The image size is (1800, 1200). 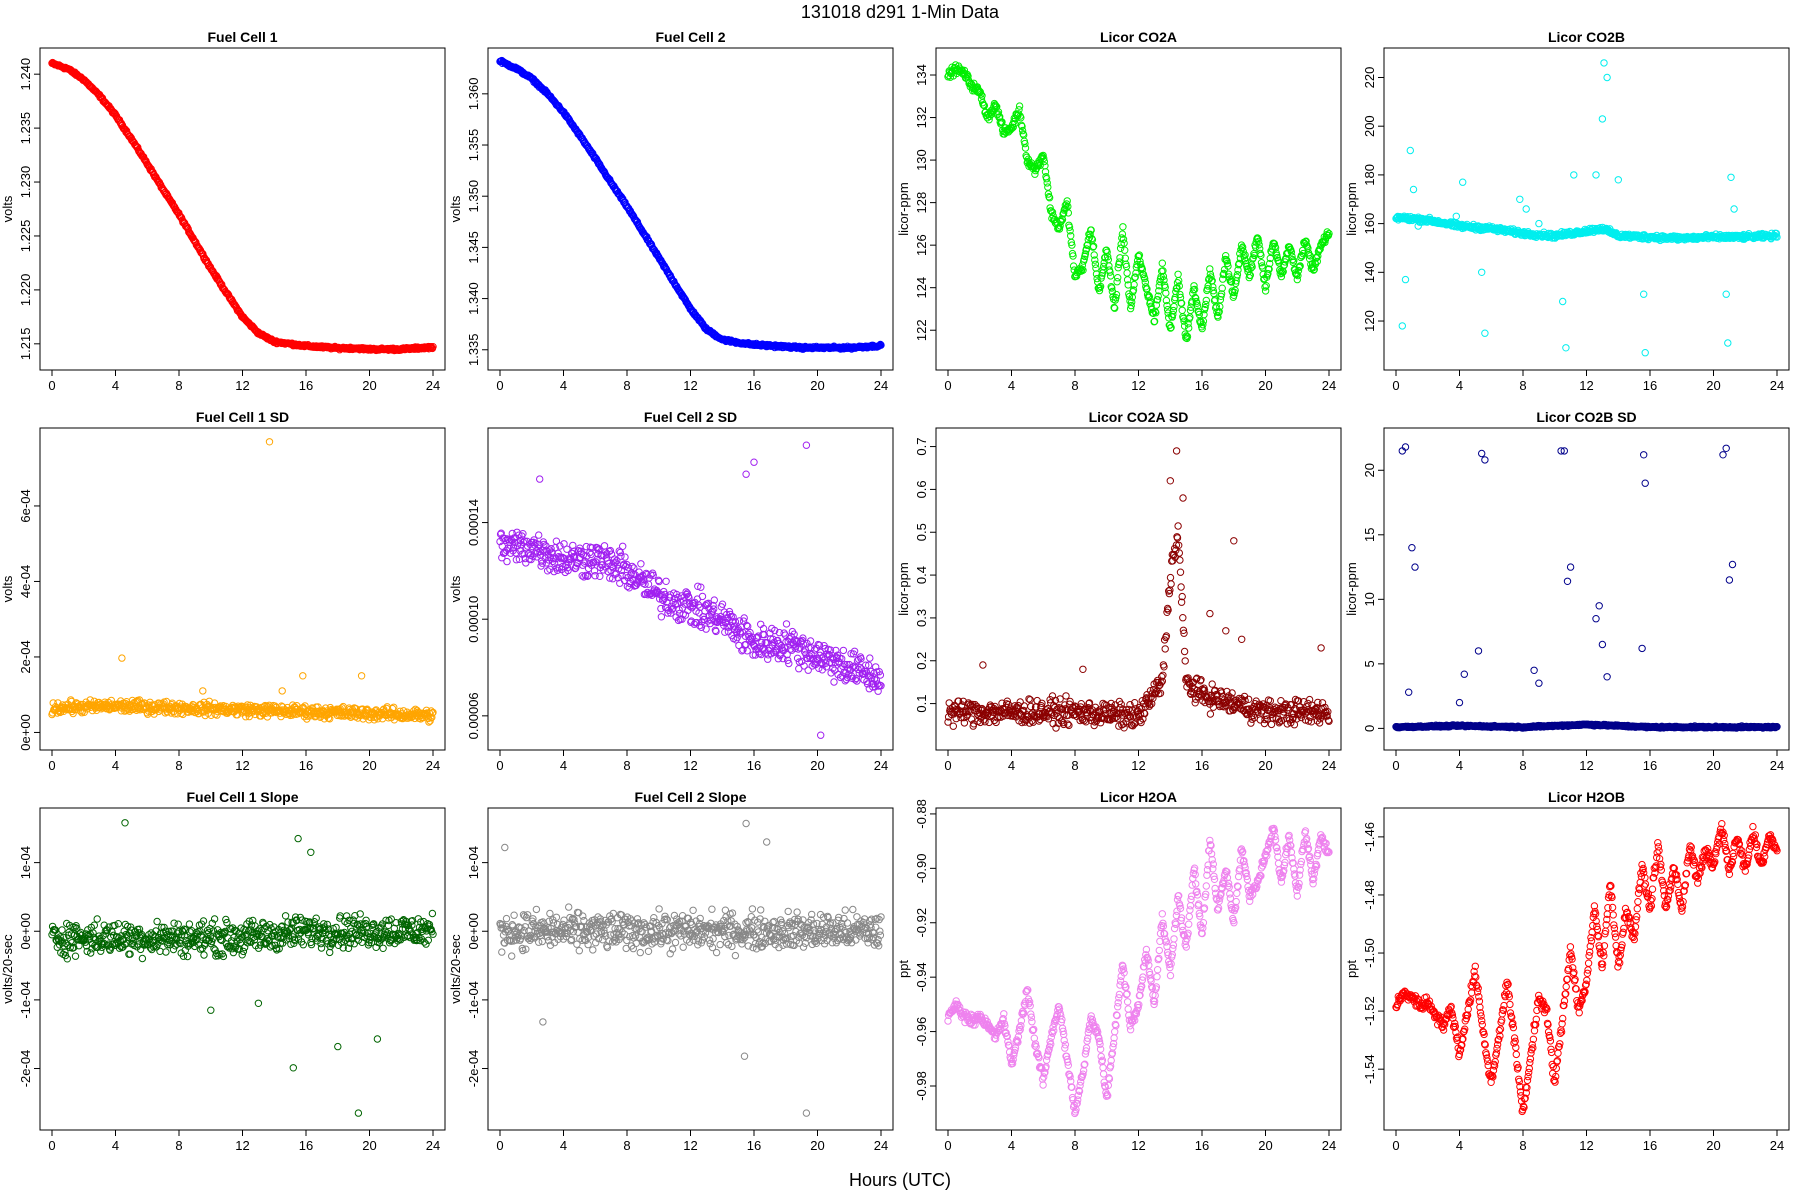 What do you see at coordinates (1369, 663) in the screenshot?
I see `y-tick-label: 5` at bounding box center [1369, 663].